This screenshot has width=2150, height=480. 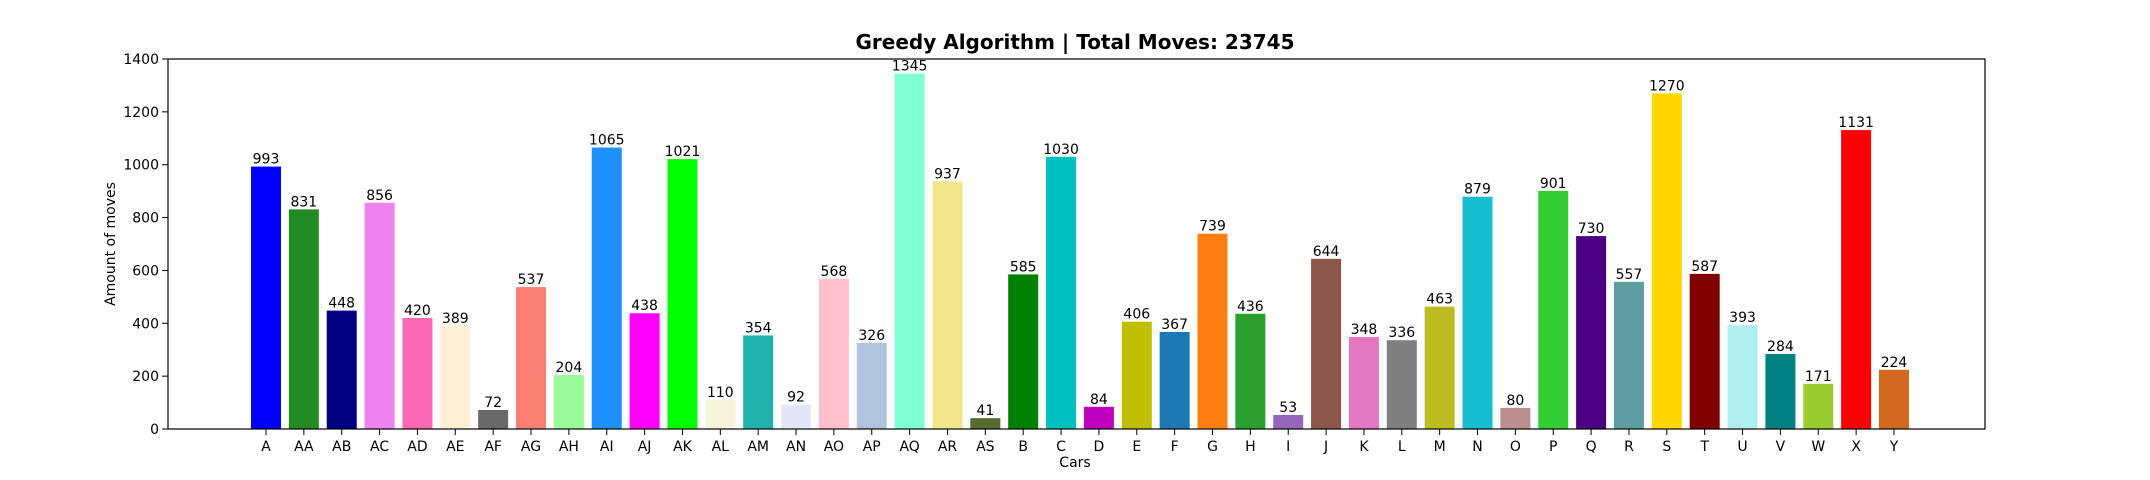 What do you see at coordinates (1629, 447) in the screenshot?
I see `x-tick-label: R` at bounding box center [1629, 447].